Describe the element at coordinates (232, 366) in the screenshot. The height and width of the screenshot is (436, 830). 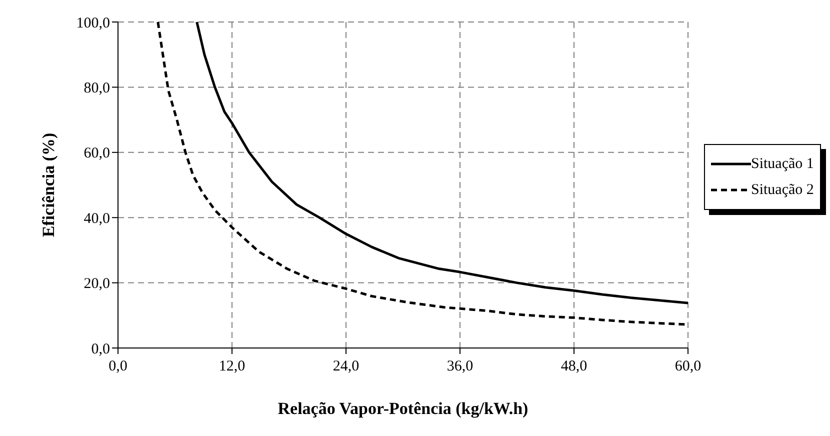
I see `x-tick-label: 12,0` at that location.